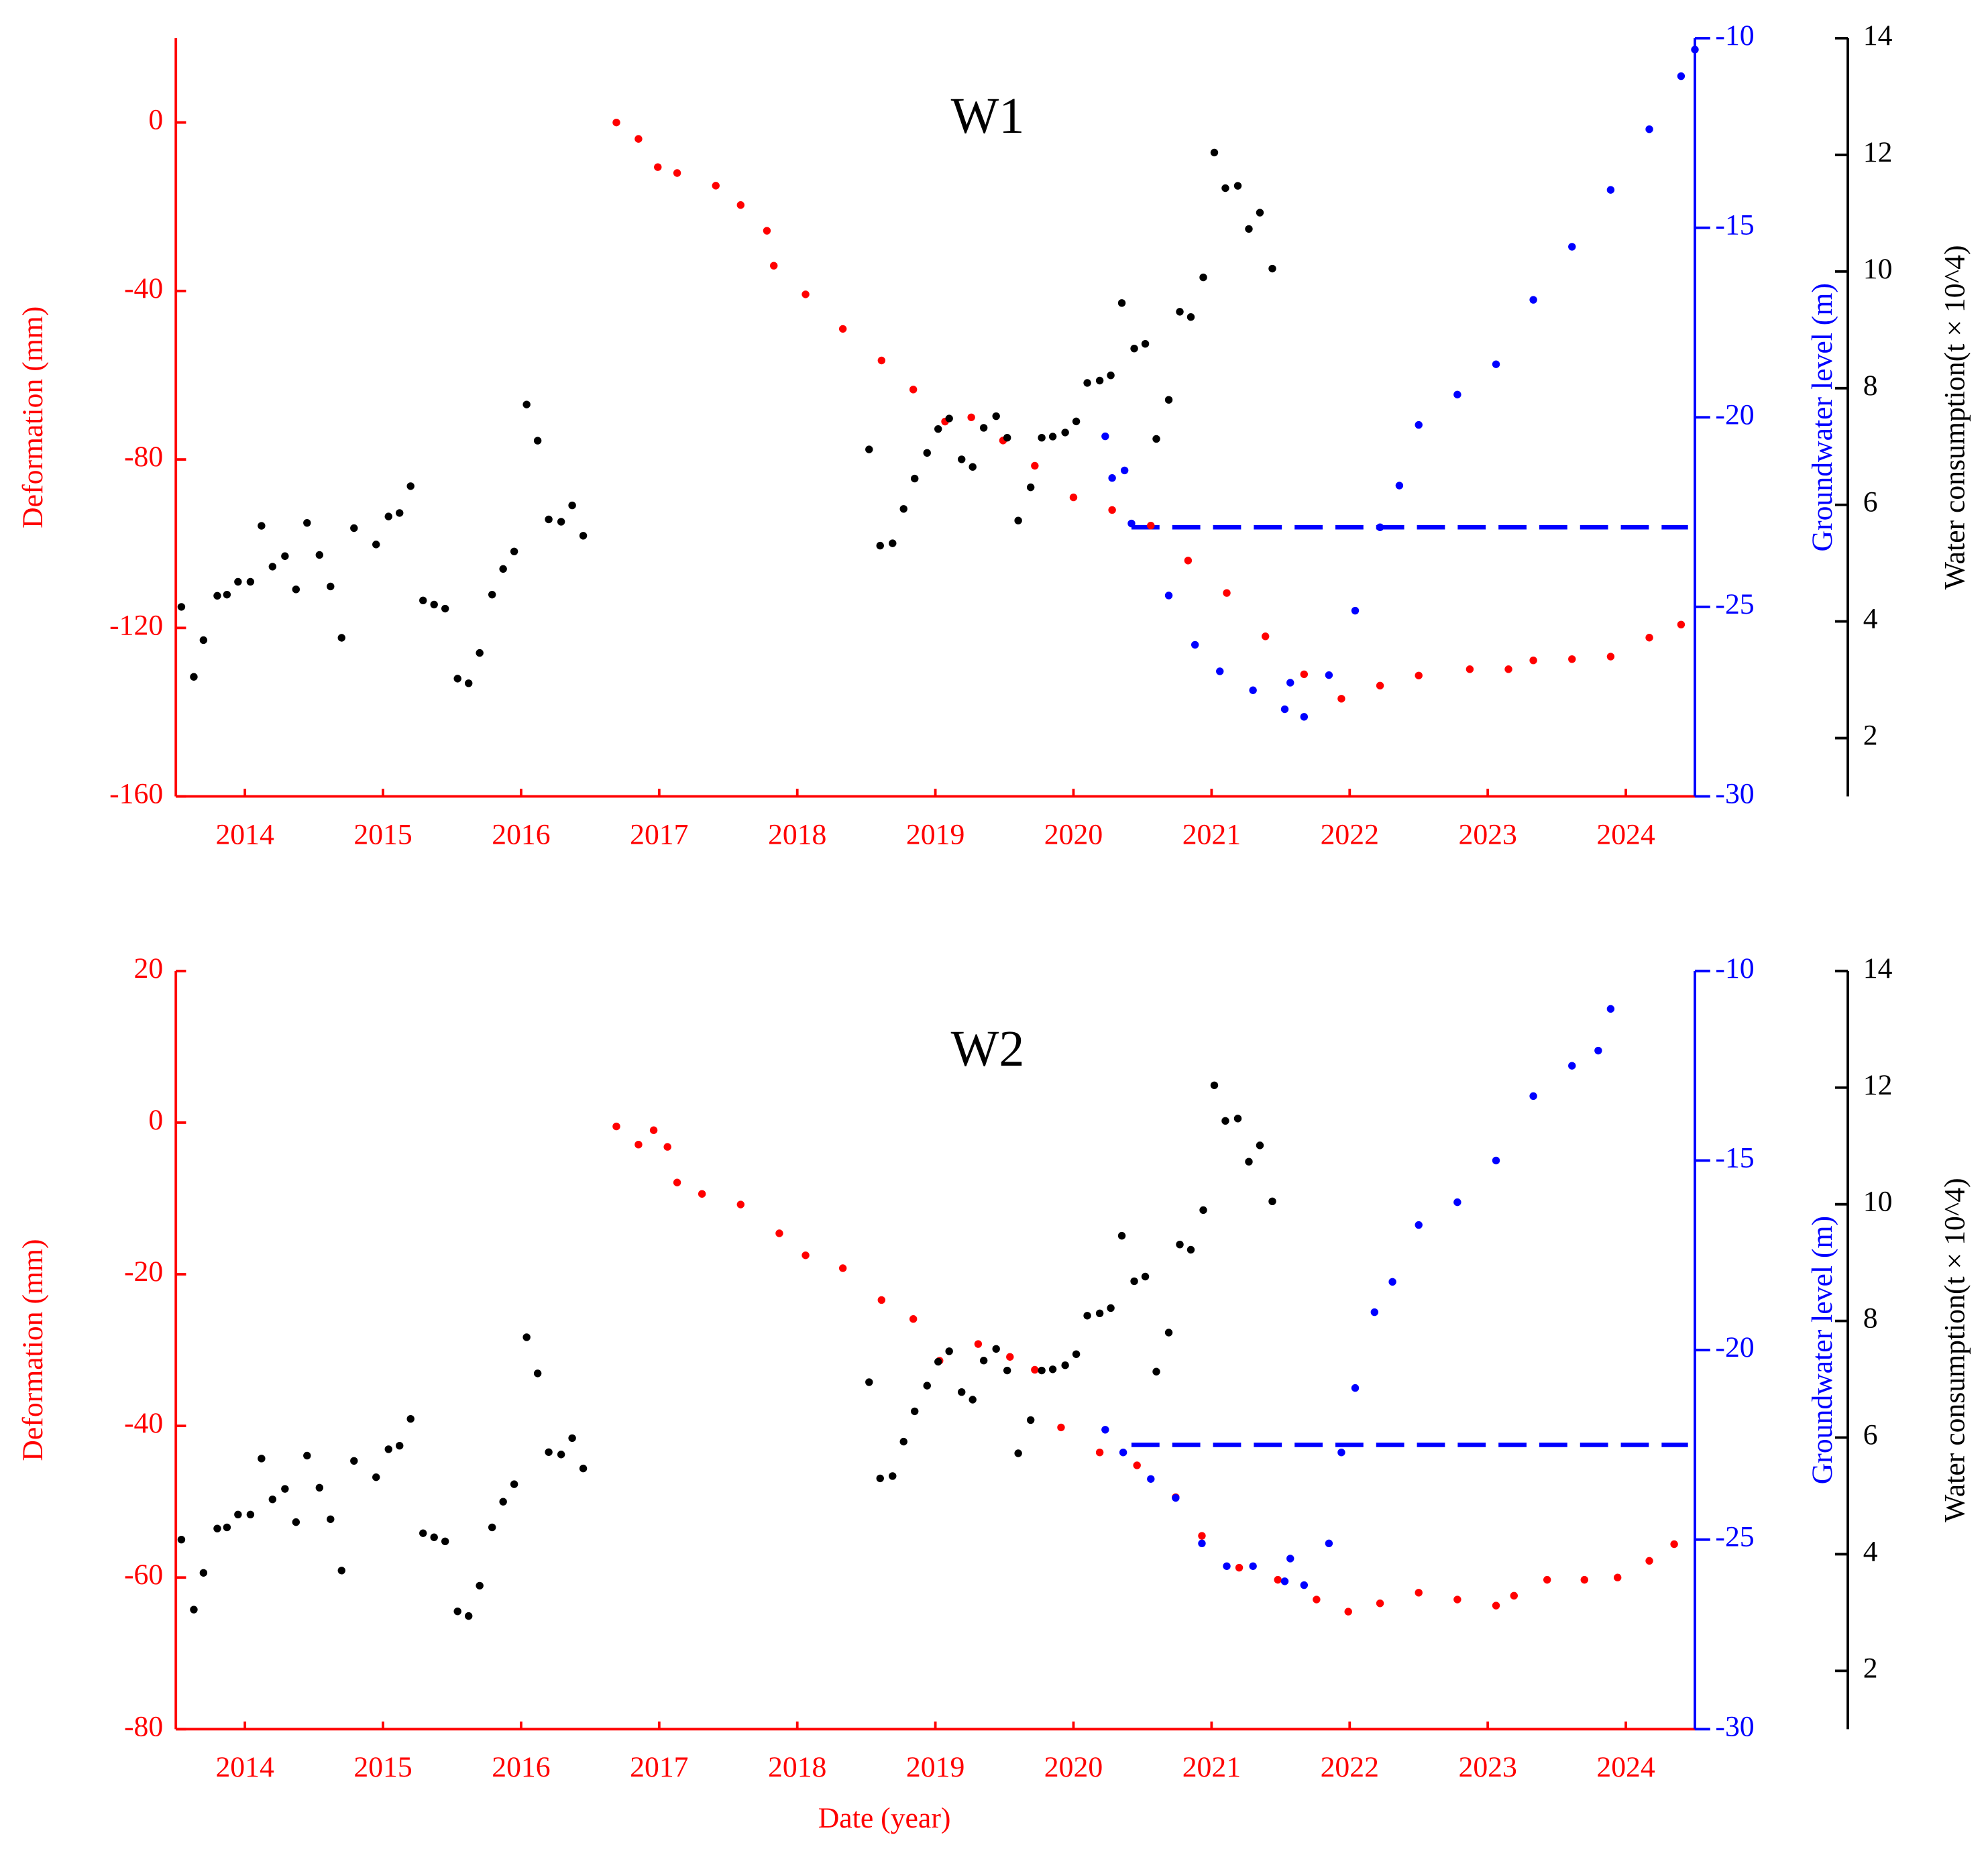 This screenshot has height=1851, width=1988. I want to click on y-tick-label: -80, so click(143, 457).